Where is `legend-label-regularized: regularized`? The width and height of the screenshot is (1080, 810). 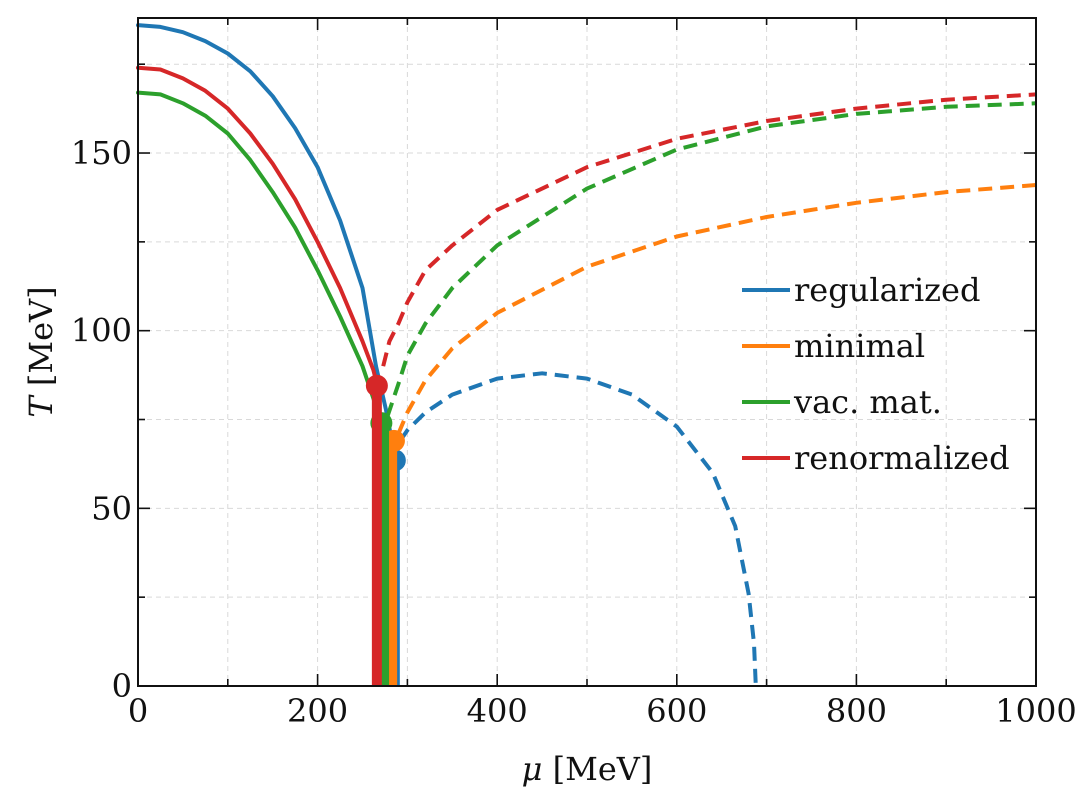
legend-label-regularized: regularized is located at coordinates (887, 290).